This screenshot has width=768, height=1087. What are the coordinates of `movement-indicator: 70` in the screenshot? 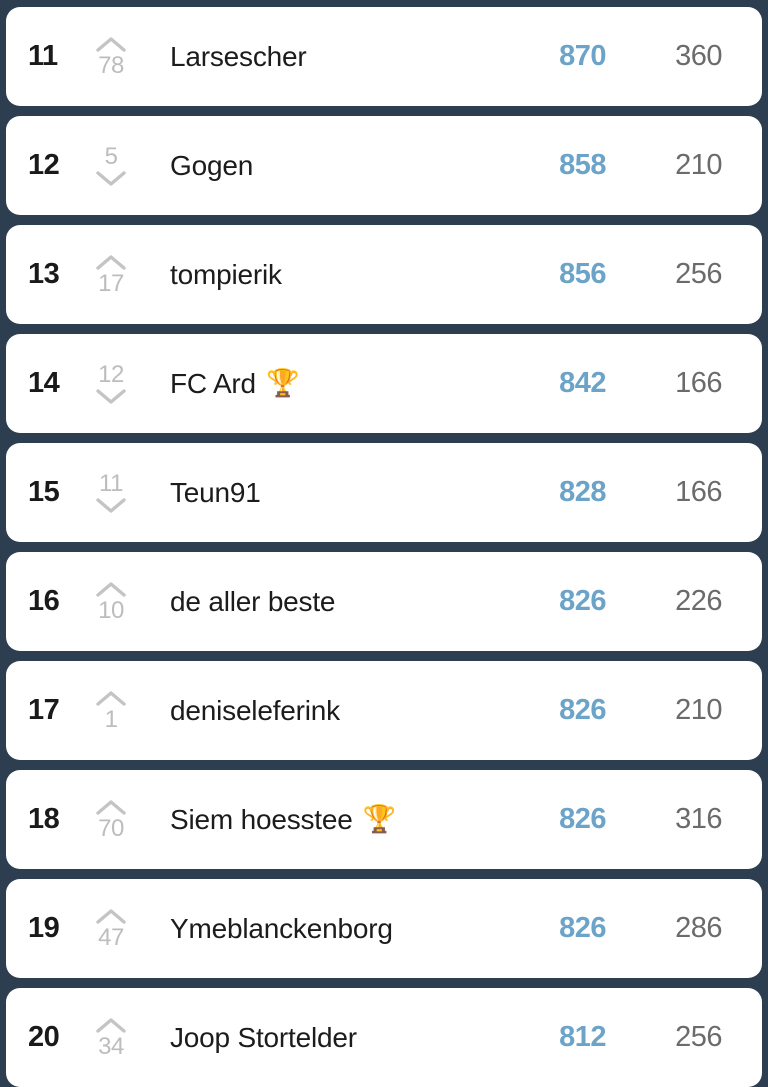 It's located at (111, 820).